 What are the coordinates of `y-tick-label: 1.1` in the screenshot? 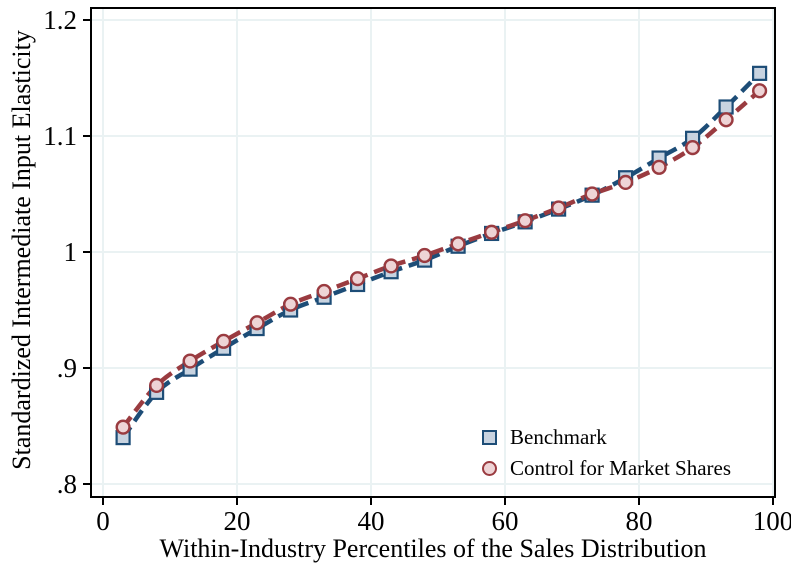 It's located at (60, 136).